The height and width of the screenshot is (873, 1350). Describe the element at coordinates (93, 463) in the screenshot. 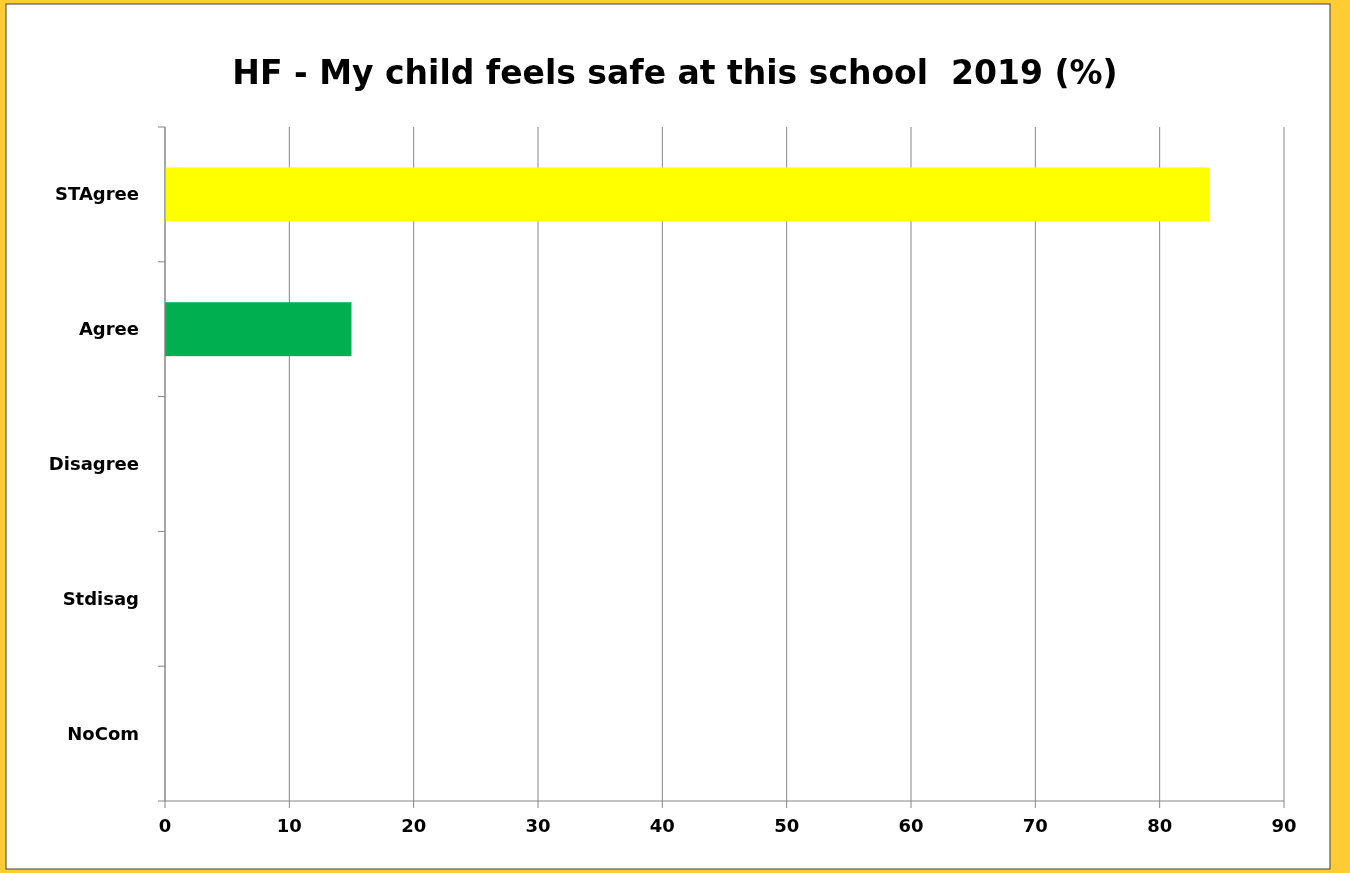

I see `y-tick-label: Disagree` at that location.